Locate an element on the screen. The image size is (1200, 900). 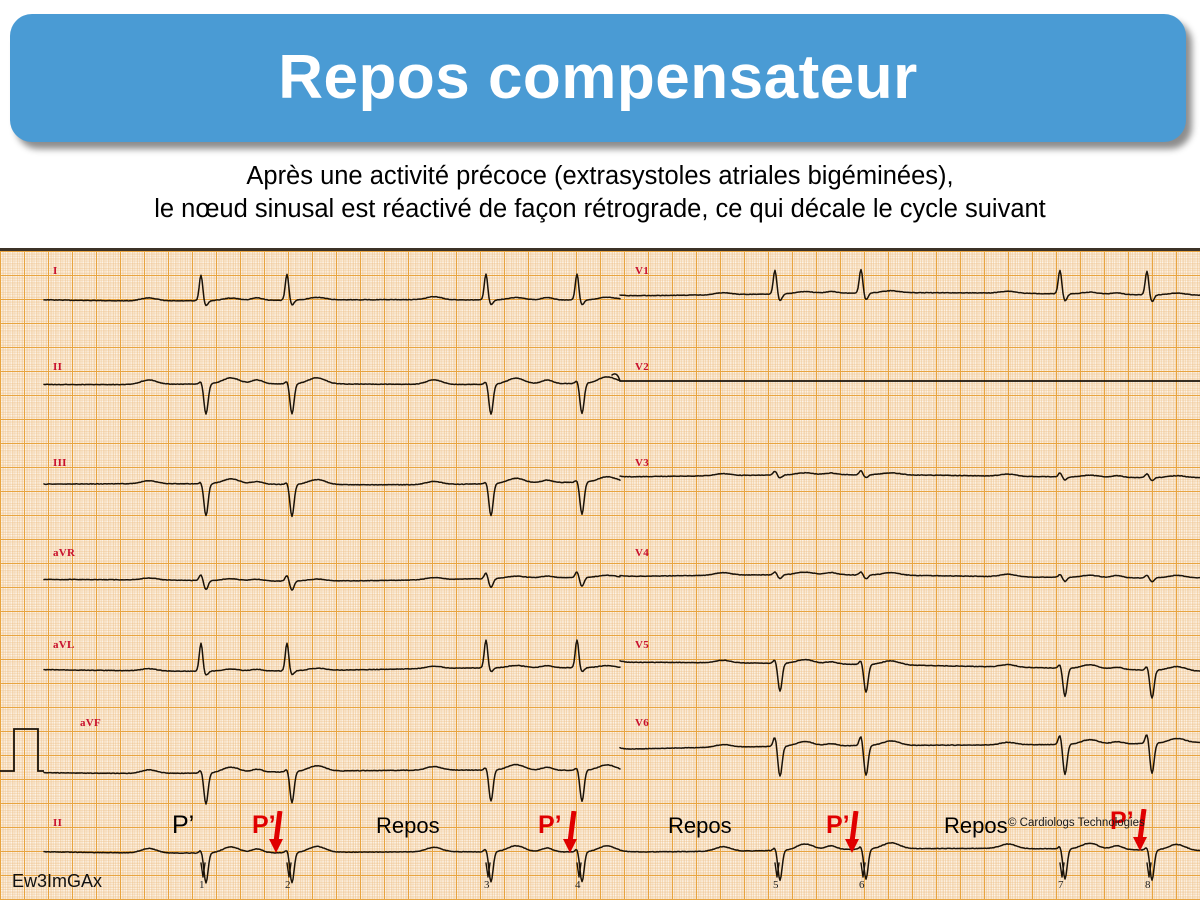
page-title: Repos compensateur is located at coordinates (598, 77).